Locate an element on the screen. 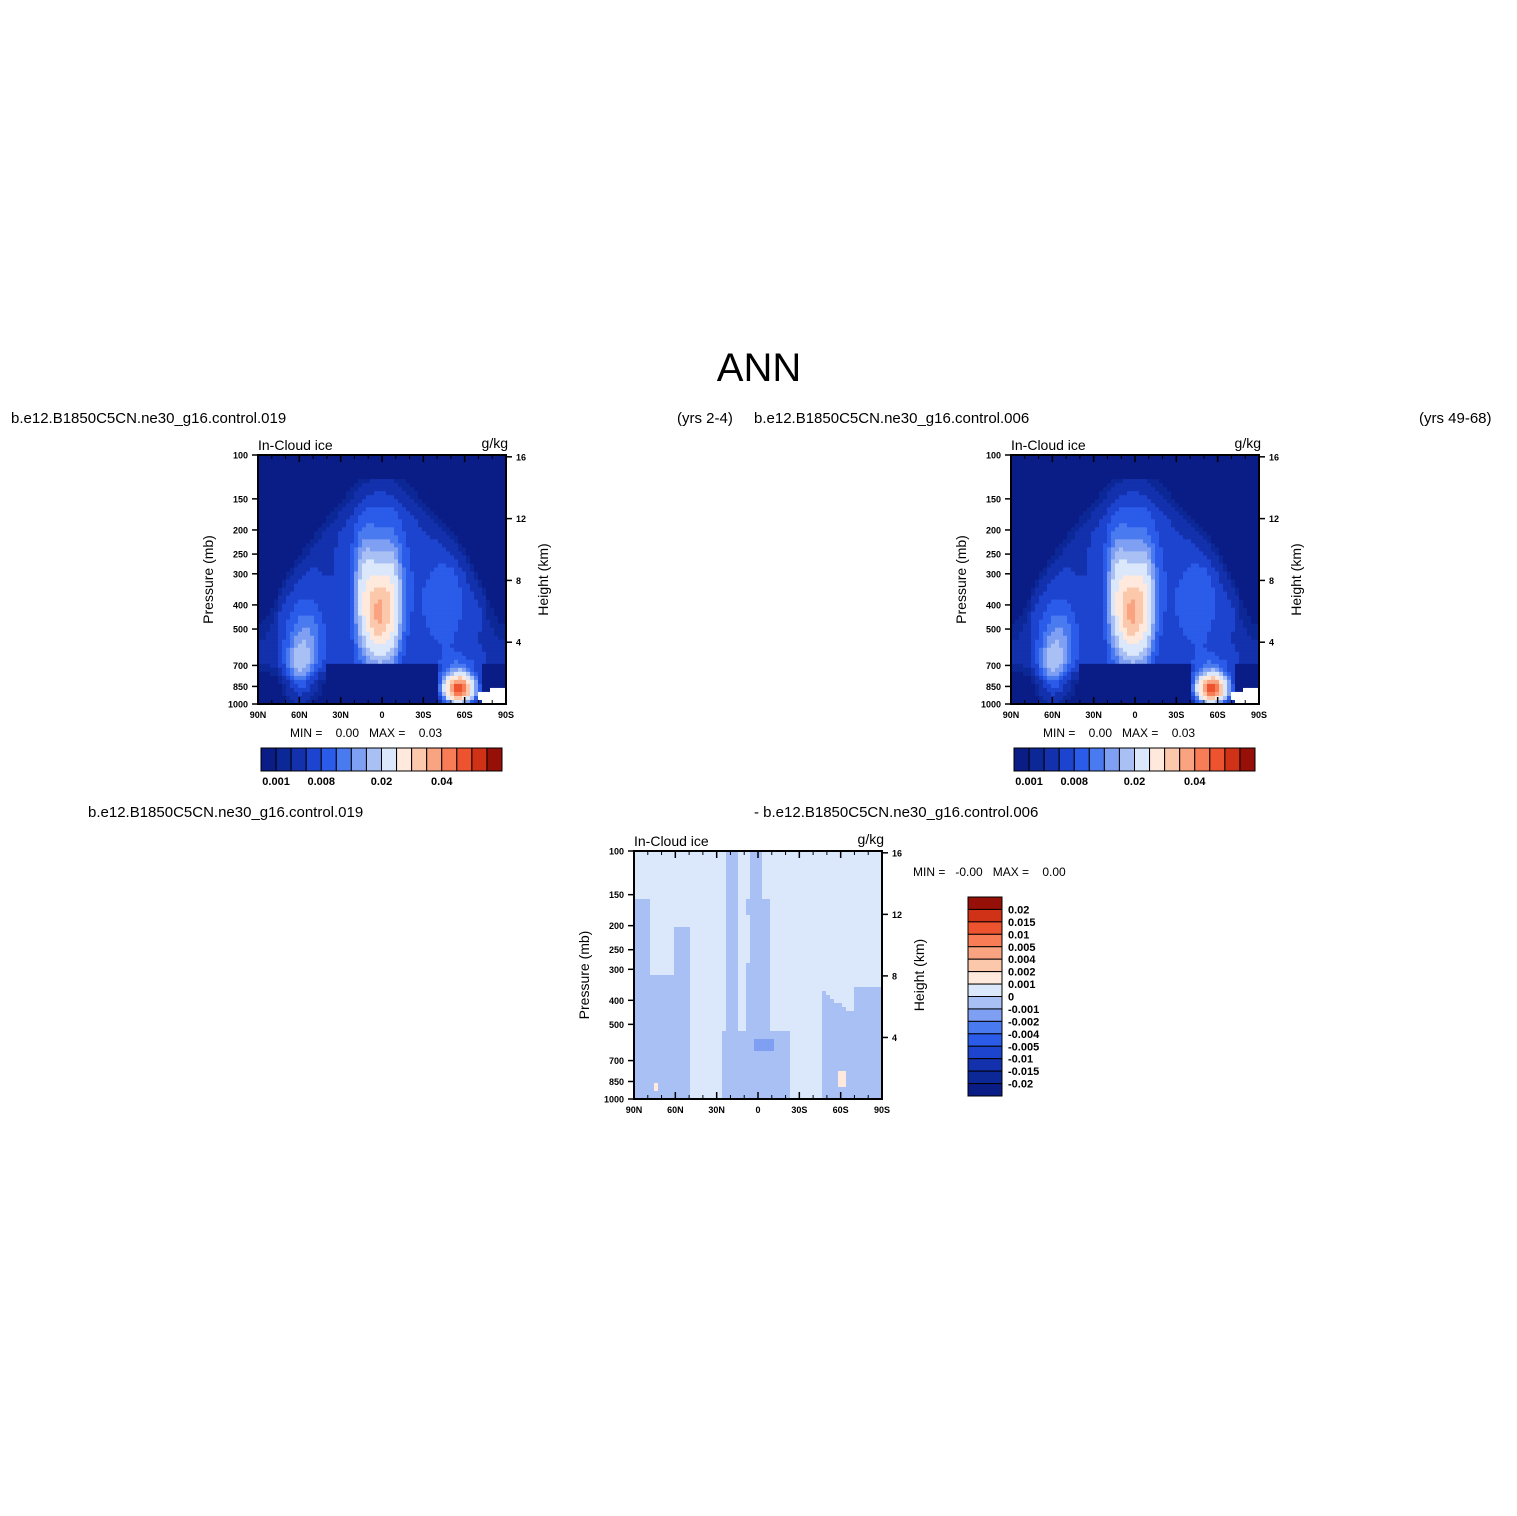 The width and height of the screenshot is (1517, 1516). colorbar-swatch is located at coordinates (283, 759).